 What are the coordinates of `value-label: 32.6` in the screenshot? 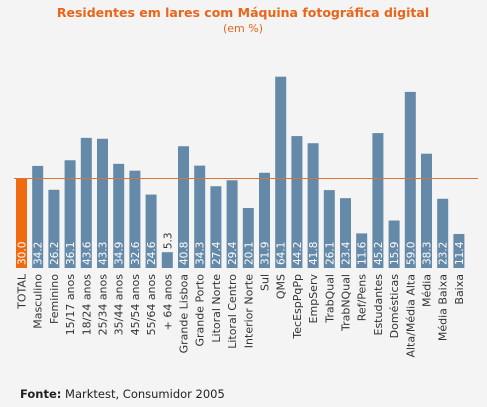 It's located at (136, 253).